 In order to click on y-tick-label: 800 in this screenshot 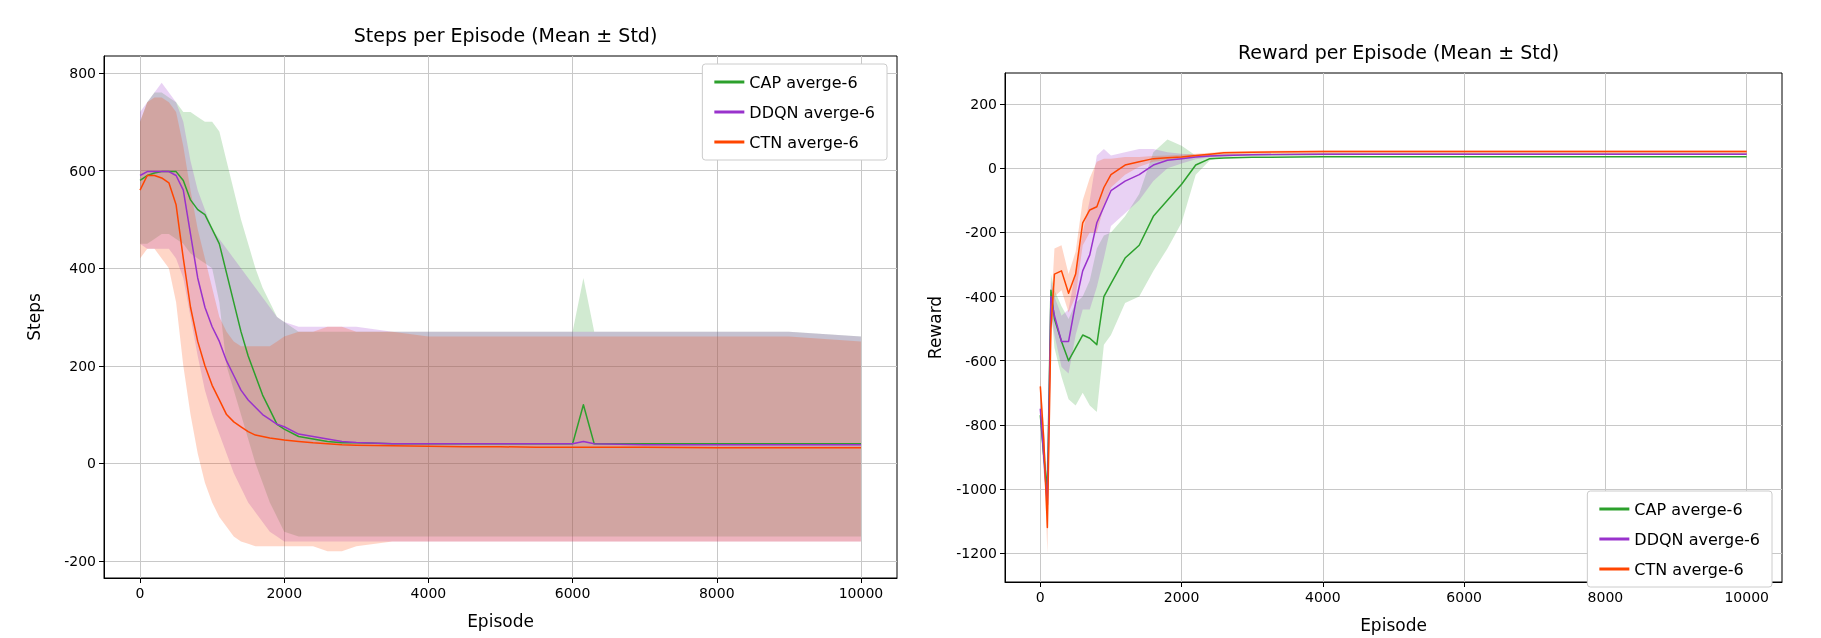, I will do `click(82, 73)`.